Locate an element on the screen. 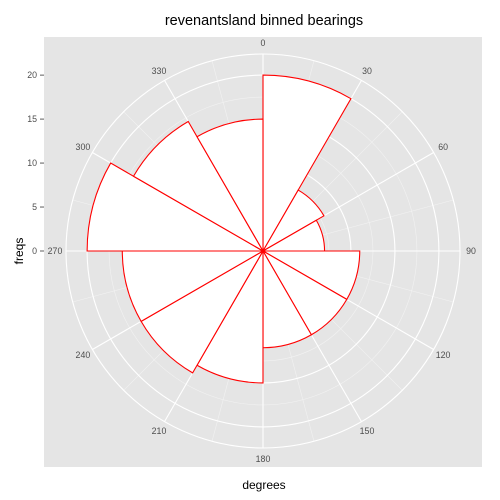  angle-tick-label: 330 is located at coordinates (159, 71).